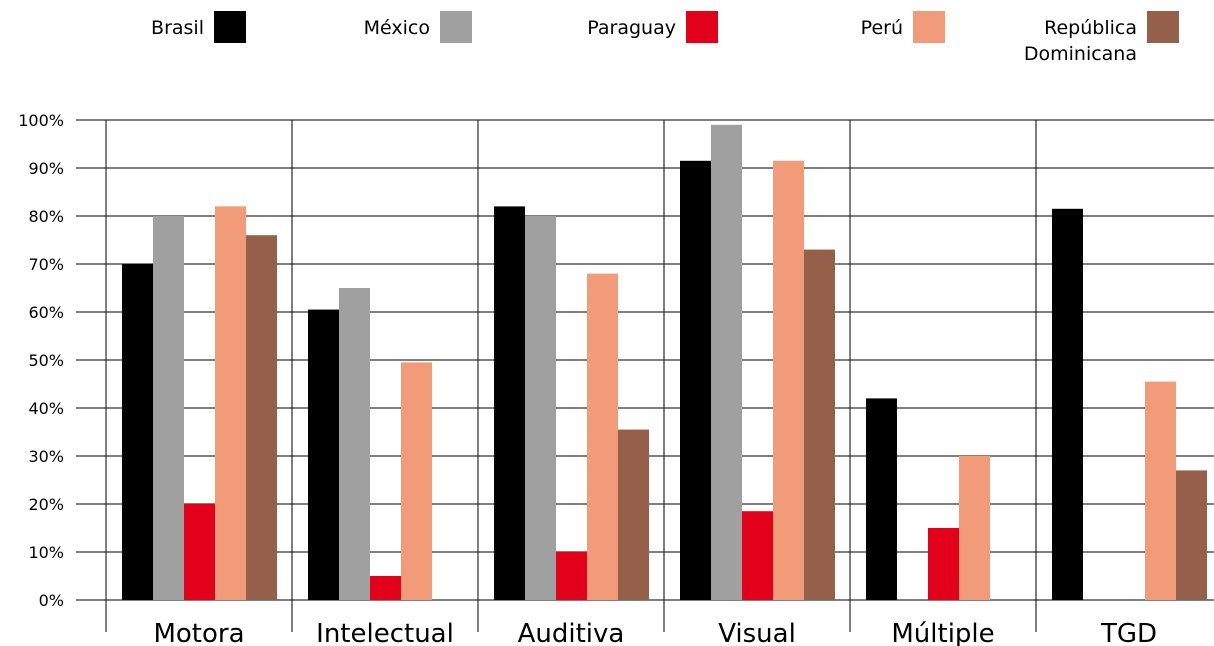  I want to click on y-axis-tick-labels: 0% 10% 20% 30% 40% 50% 60% 70% 80% 90% 100%, so click(41, 360).